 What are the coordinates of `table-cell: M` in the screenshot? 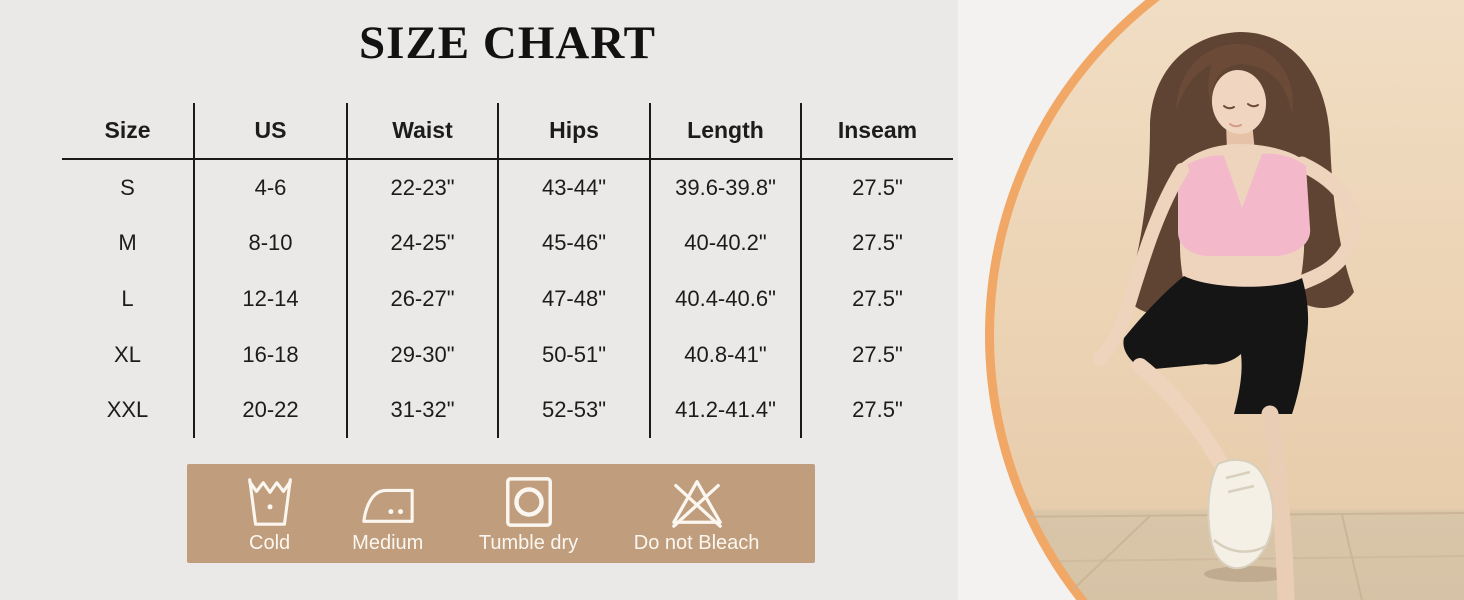 It's located at (128, 243).